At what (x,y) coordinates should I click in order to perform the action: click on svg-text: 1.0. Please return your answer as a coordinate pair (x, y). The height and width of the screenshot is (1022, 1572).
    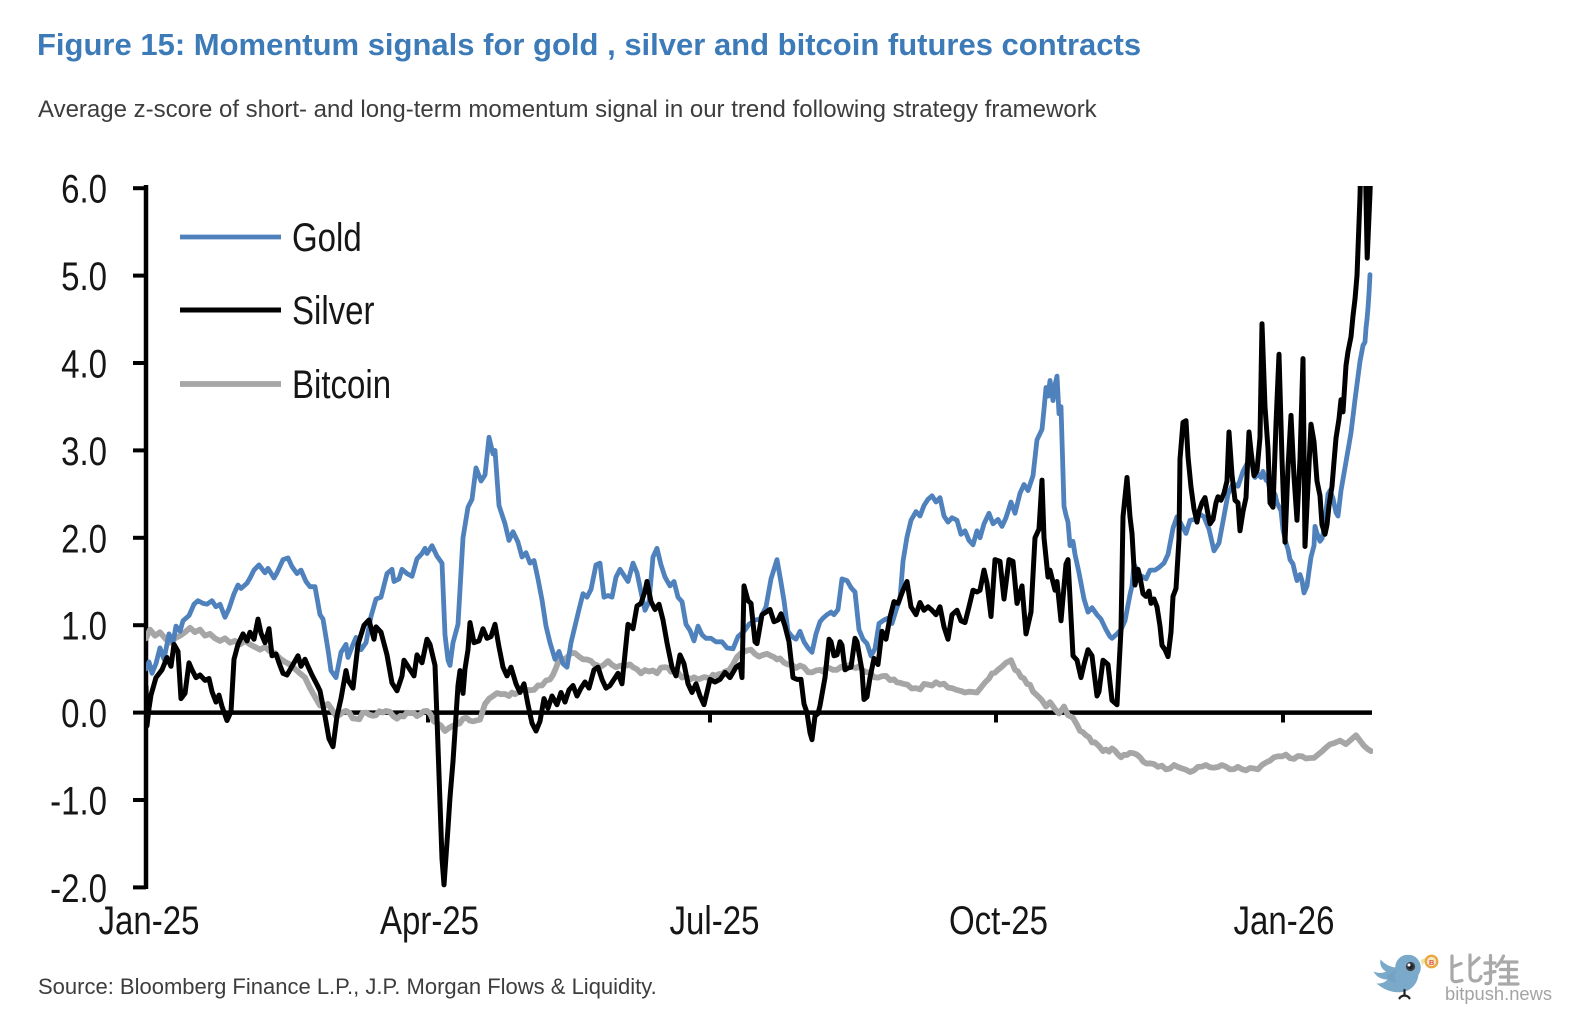
    Looking at the image, I should click on (84, 627).